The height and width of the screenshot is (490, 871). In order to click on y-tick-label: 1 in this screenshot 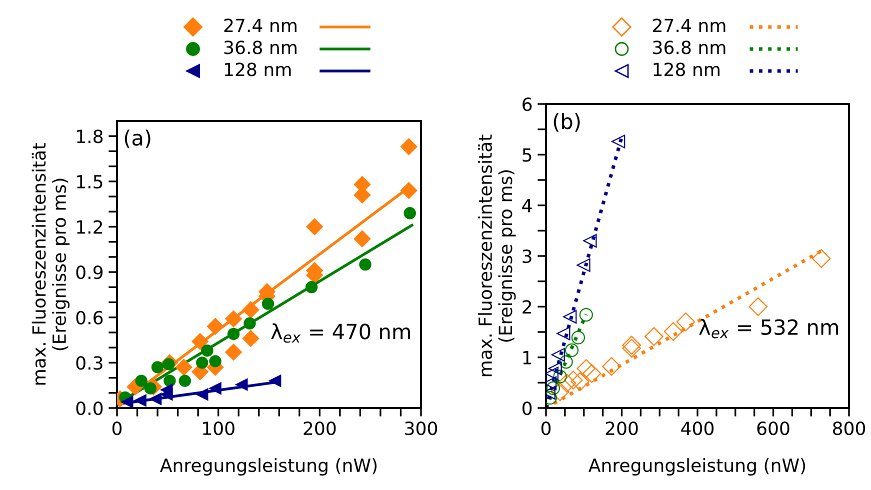, I will do `click(527, 357)`.